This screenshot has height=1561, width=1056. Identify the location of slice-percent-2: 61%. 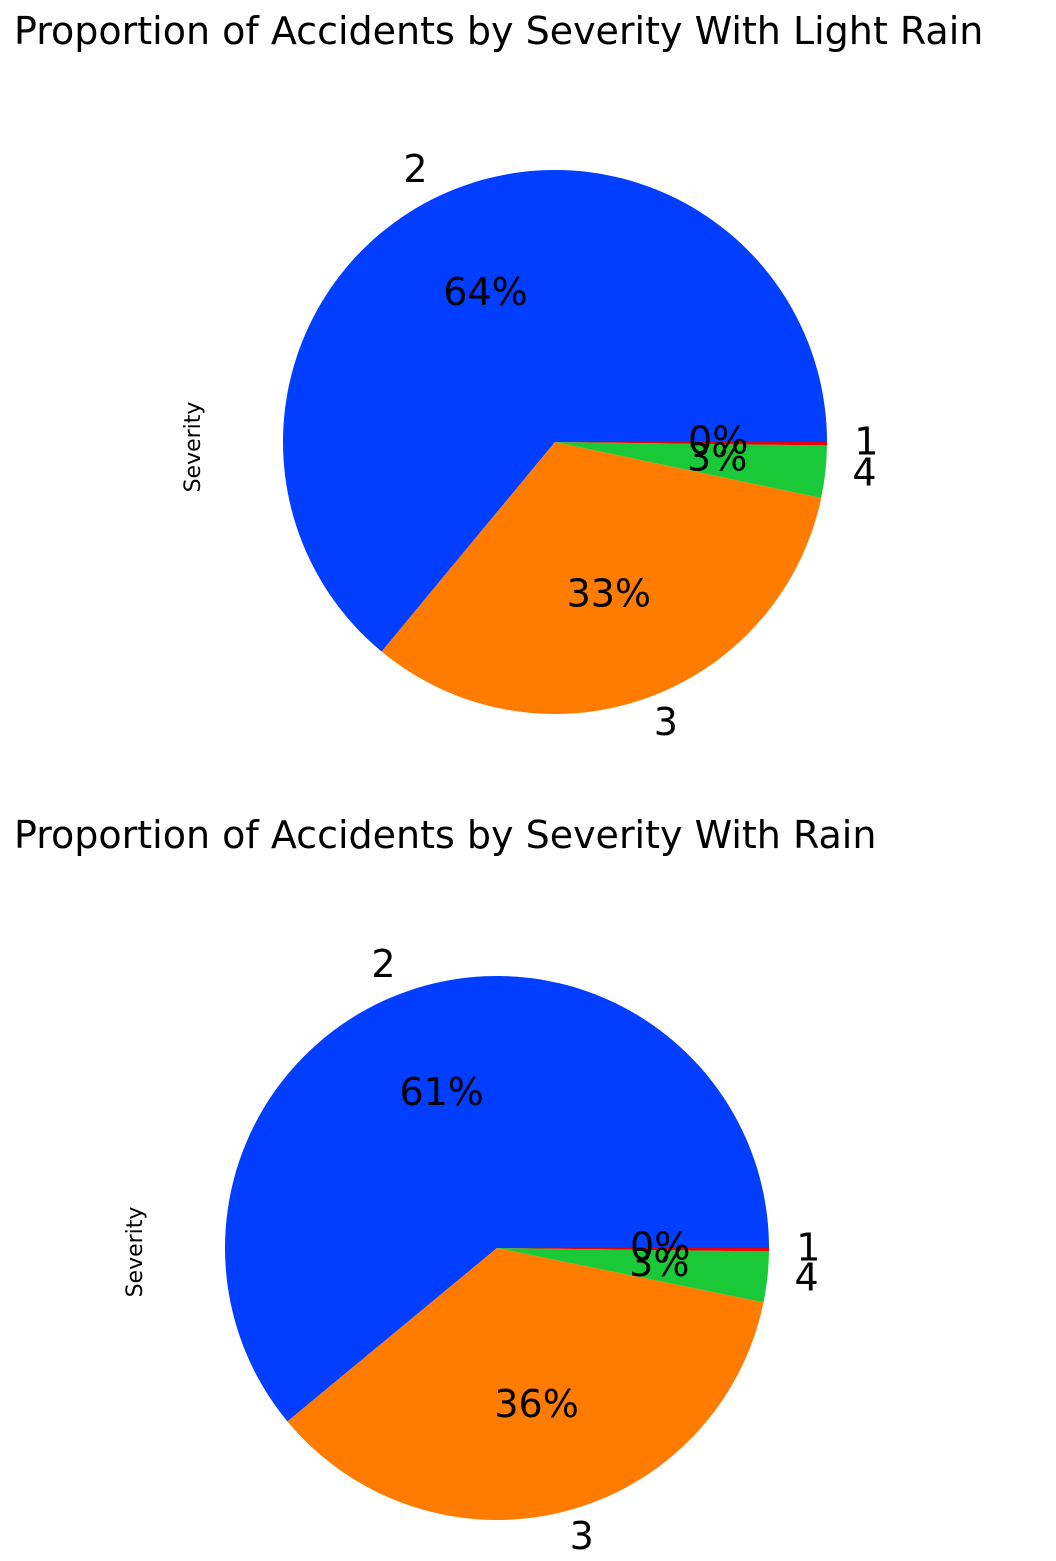
(441, 1092).